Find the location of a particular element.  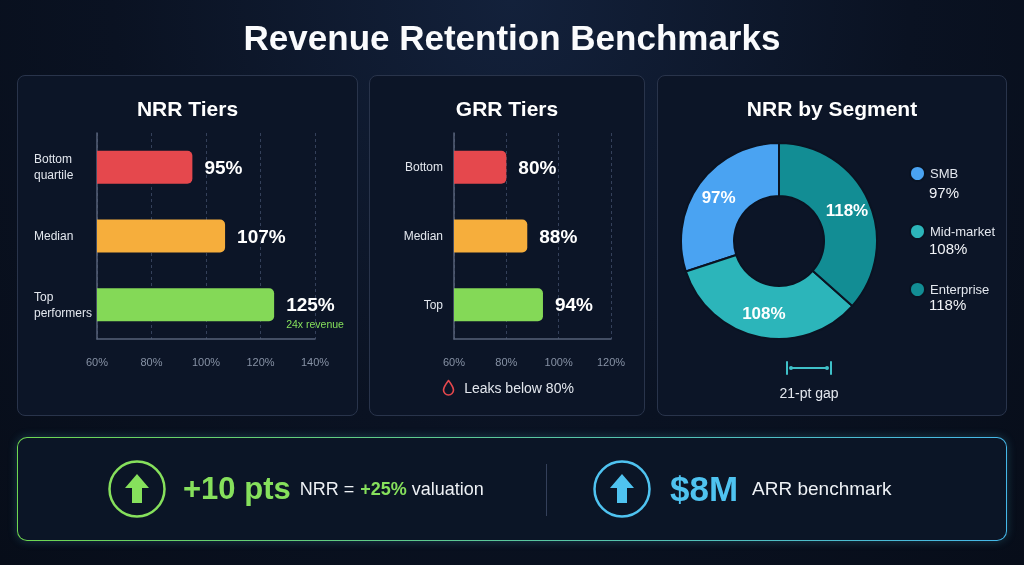

text: +25% is located at coordinates (383, 489).